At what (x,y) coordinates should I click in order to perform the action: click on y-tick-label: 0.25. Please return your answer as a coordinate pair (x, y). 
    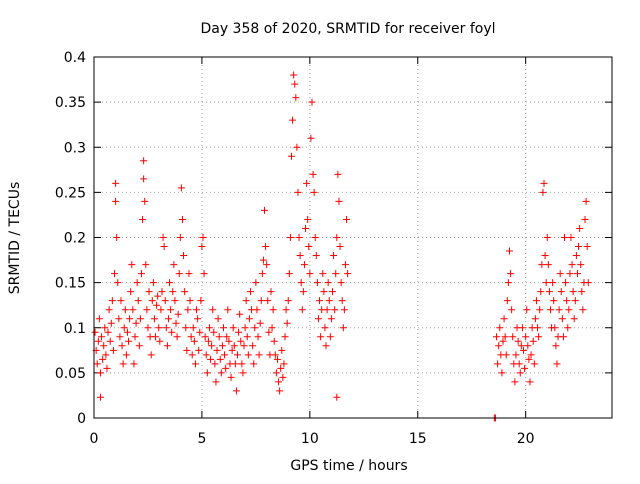
    Looking at the image, I should click on (70, 193).